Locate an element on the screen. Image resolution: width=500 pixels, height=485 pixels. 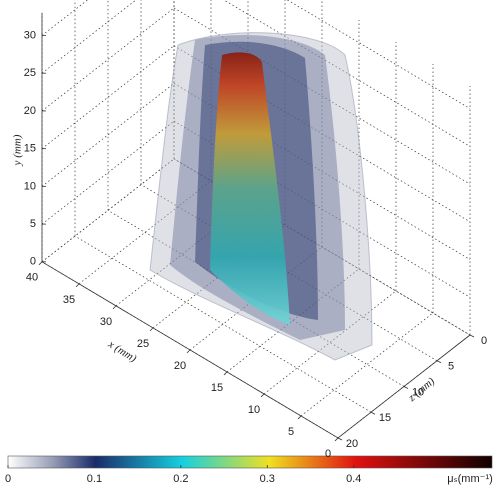
x-tick-label: 15 is located at coordinates (217, 388).